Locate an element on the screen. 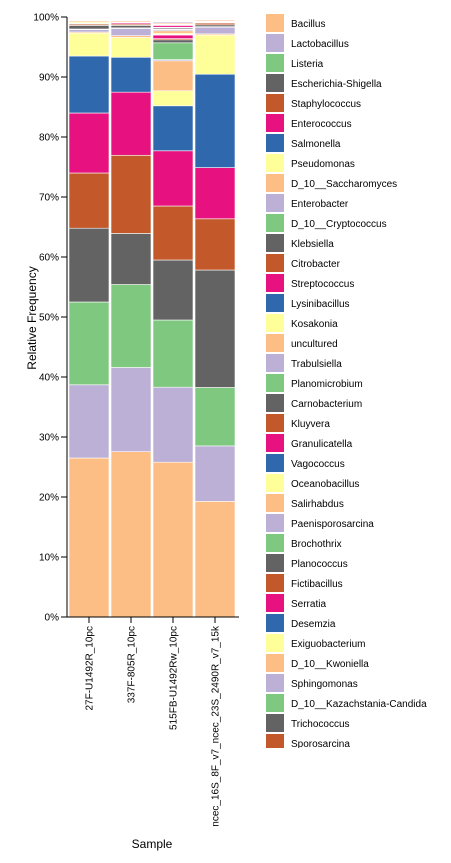 The image size is (451, 863). legend-label: Fictibacillus is located at coordinates (317, 584).